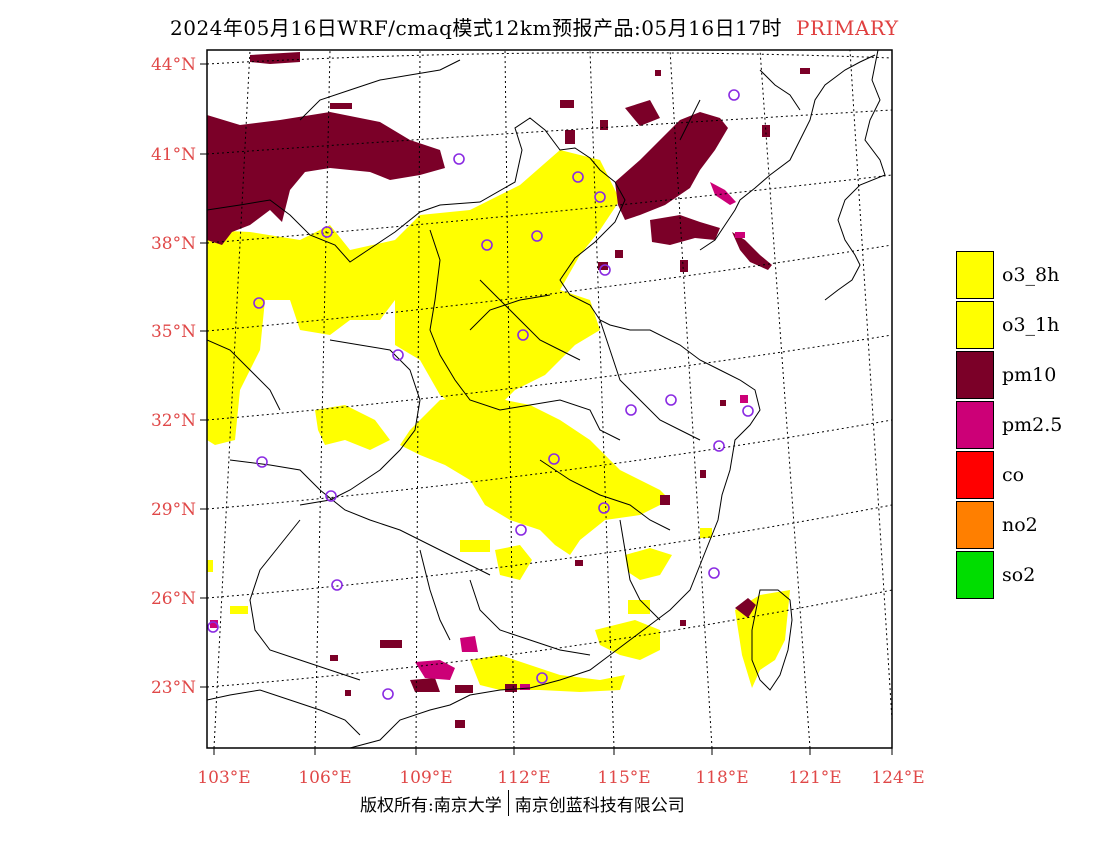 This screenshot has height=850, width=1100. Describe the element at coordinates (324, 778) in the screenshot. I see `lon-label: 106°E` at that location.